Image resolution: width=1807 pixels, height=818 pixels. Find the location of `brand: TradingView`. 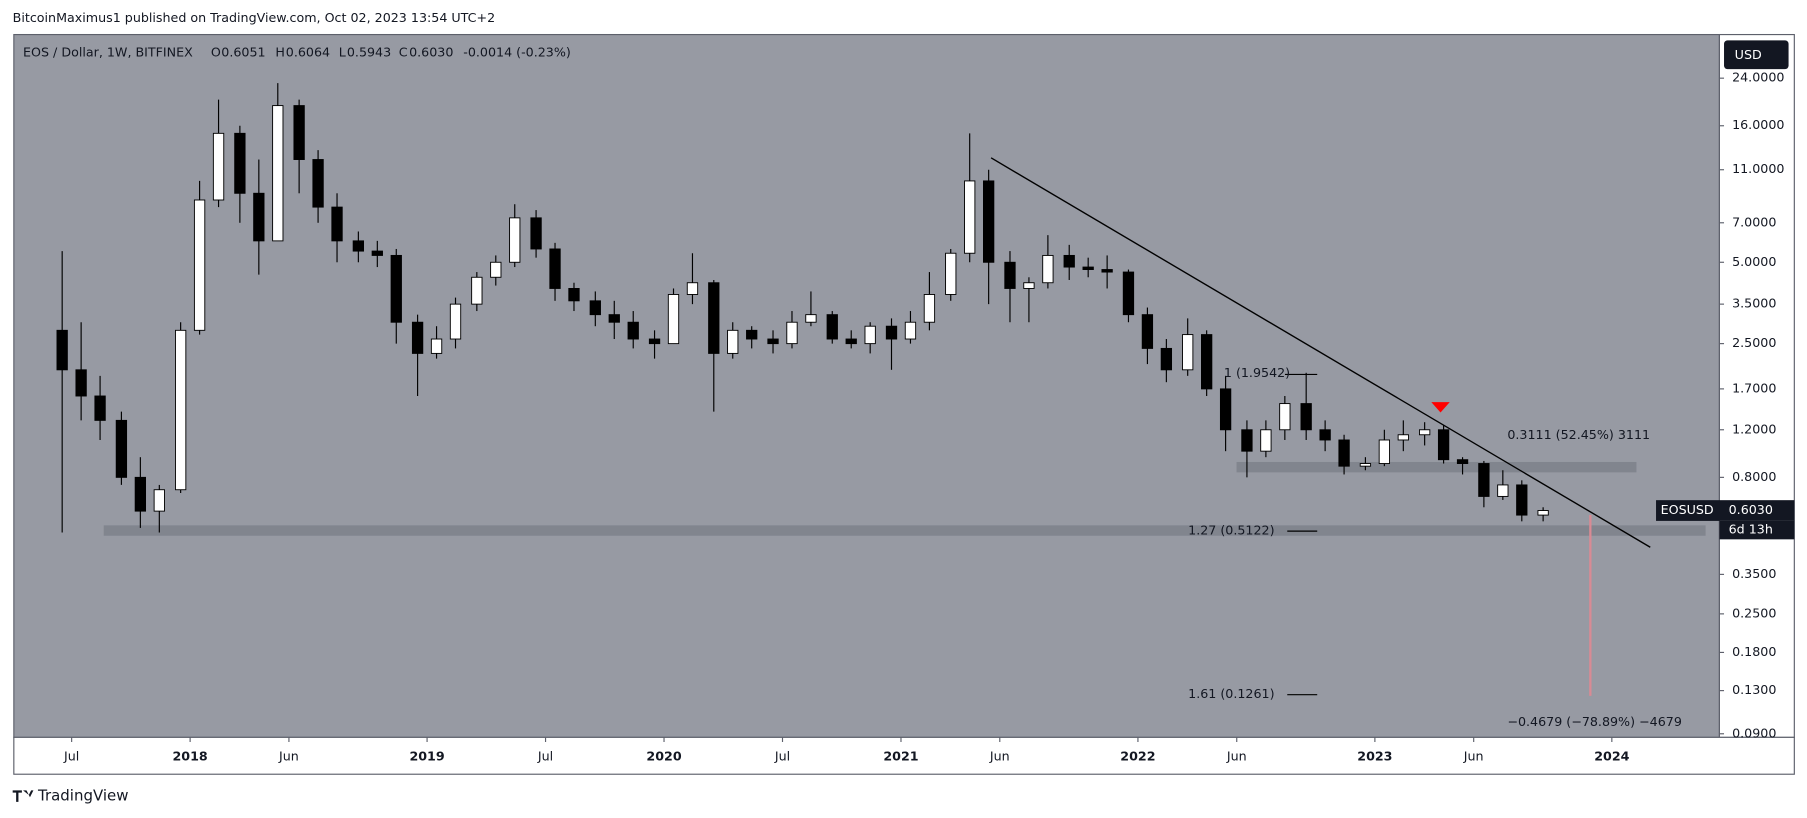

brand: TradingView is located at coordinates (82, 796).